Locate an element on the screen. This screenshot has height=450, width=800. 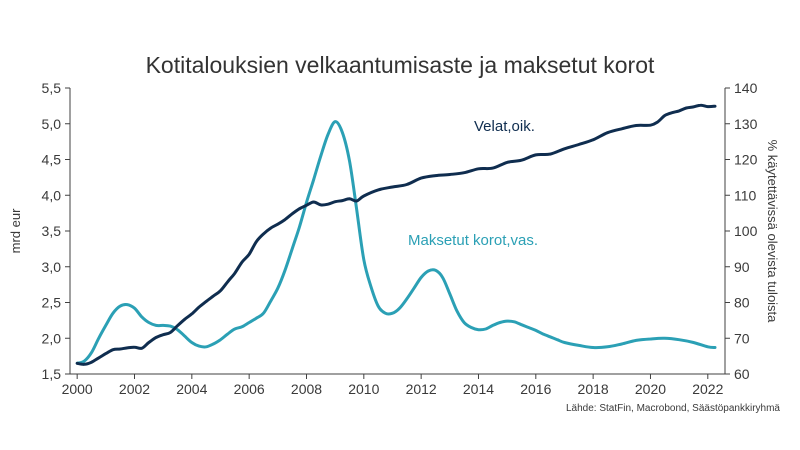
y-right-tick-label: 120 is located at coordinates (746, 160).